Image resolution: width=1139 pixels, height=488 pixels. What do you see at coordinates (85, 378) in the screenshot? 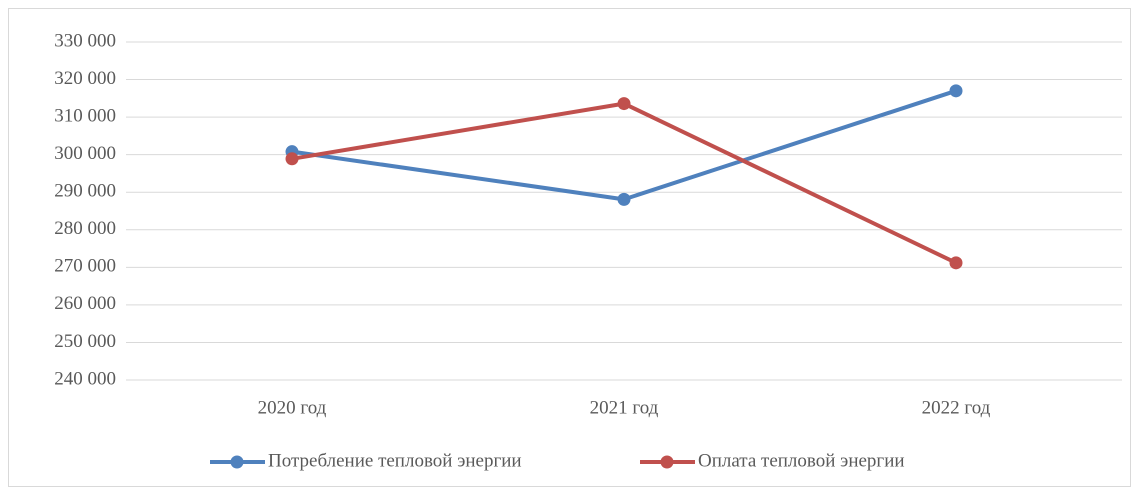
I see `y-tick-label: 240 000` at bounding box center [85, 378].